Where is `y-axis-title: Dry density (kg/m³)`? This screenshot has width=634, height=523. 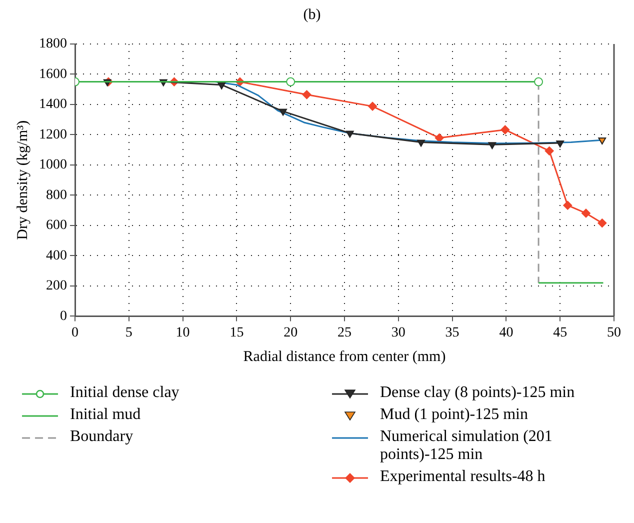 y-axis-title: Dry density (kg/m³) is located at coordinates (22, 180).